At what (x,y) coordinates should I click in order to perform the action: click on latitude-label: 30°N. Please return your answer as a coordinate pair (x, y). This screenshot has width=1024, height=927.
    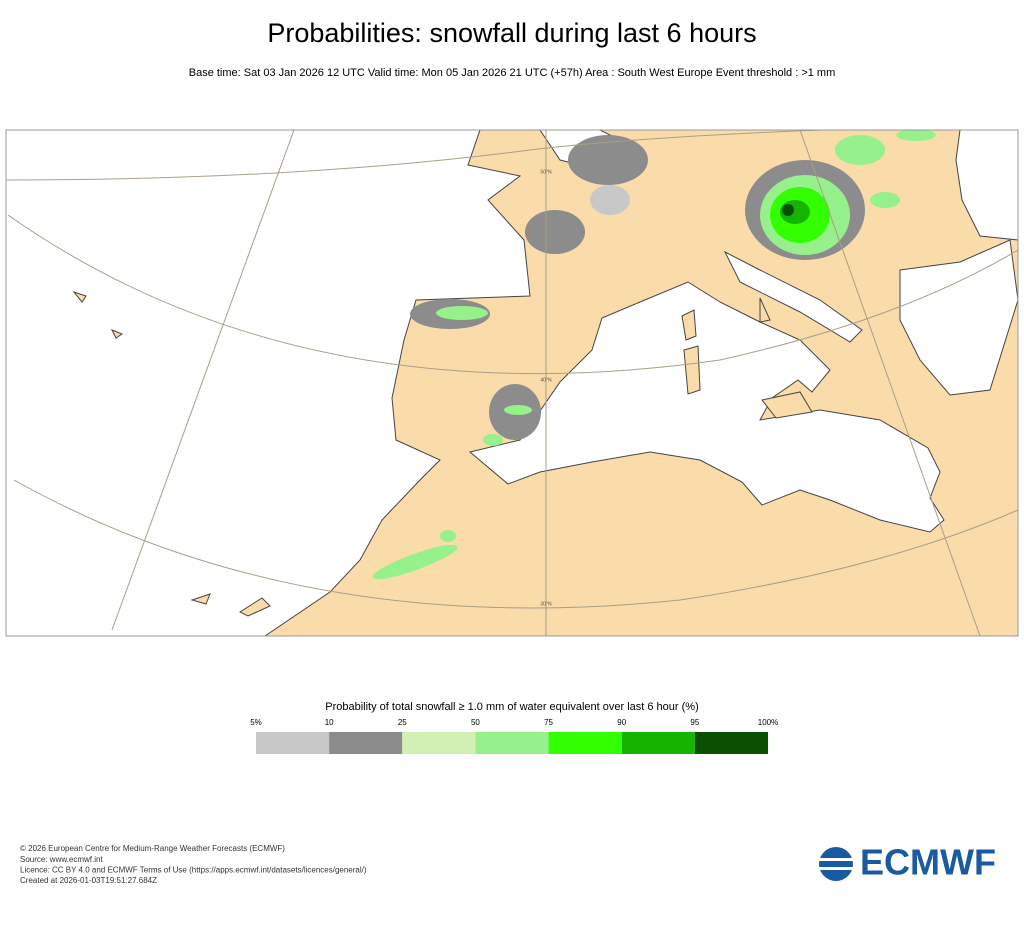
    Looking at the image, I should click on (546, 604).